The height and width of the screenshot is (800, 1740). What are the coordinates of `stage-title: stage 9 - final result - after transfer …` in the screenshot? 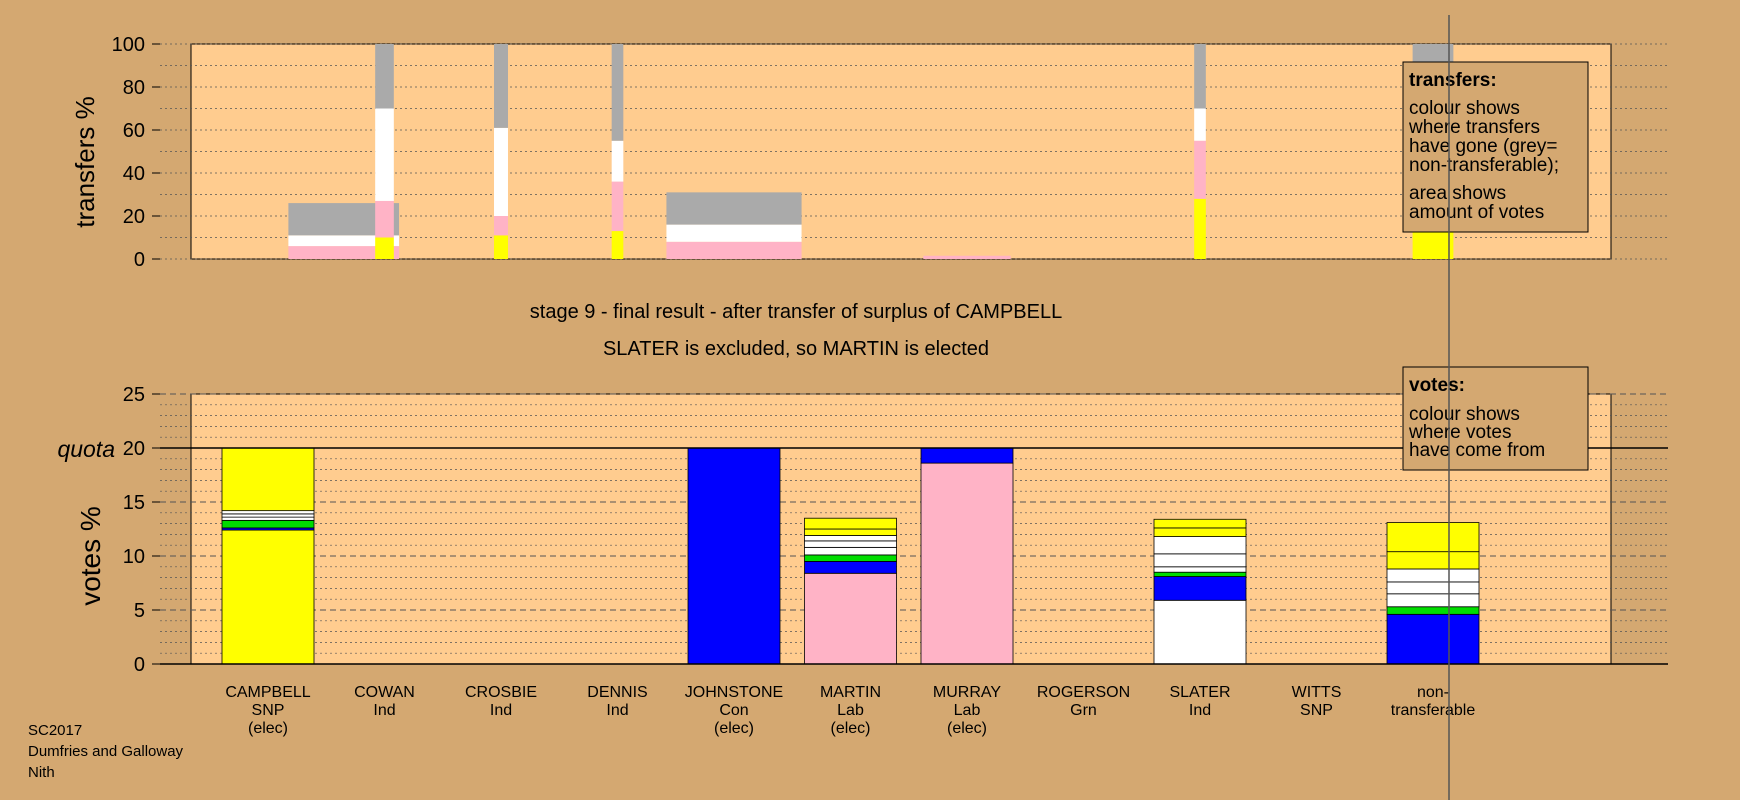 It's located at (796, 312).